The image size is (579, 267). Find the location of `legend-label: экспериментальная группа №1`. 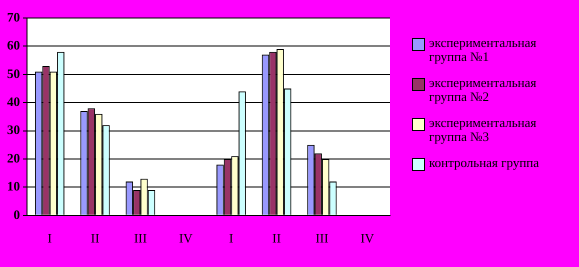

legend-label: экспериментальная группа №1 is located at coordinates (483, 49).